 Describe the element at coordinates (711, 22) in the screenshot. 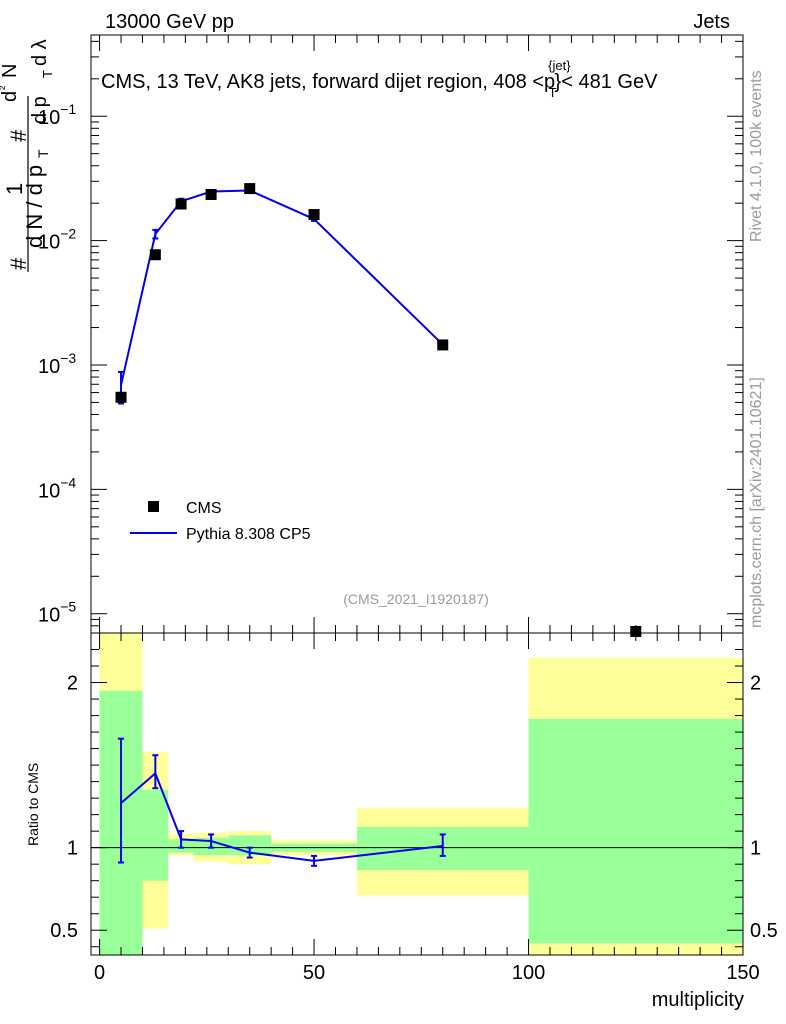

I see `header-category-label: Jets` at that location.